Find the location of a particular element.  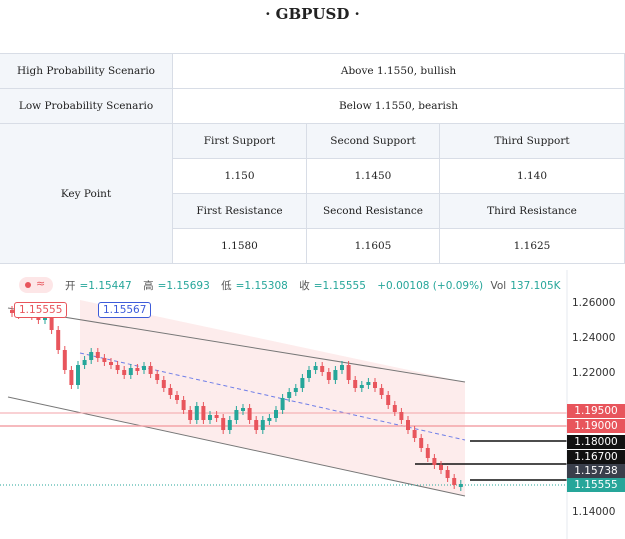

second-support-value: 1.1450 is located at coordinates (373, 176).